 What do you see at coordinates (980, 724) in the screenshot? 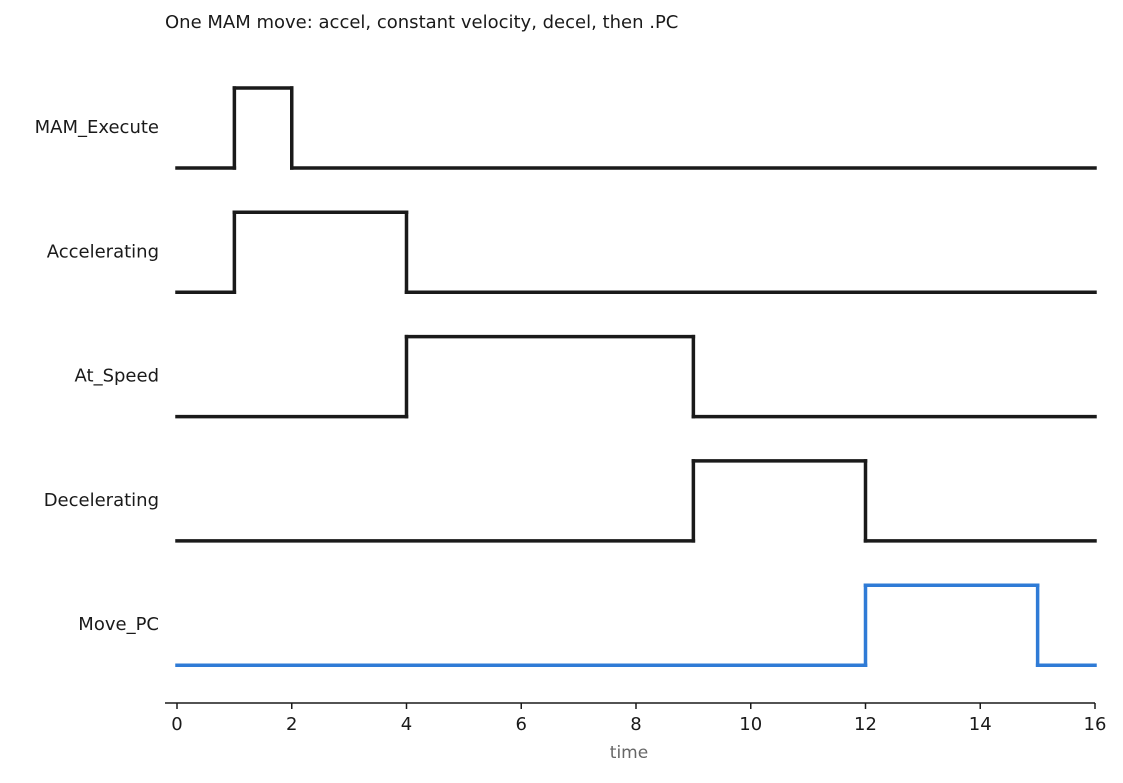
I see `x-tick-label: 14` at bounding box center [980, 724].